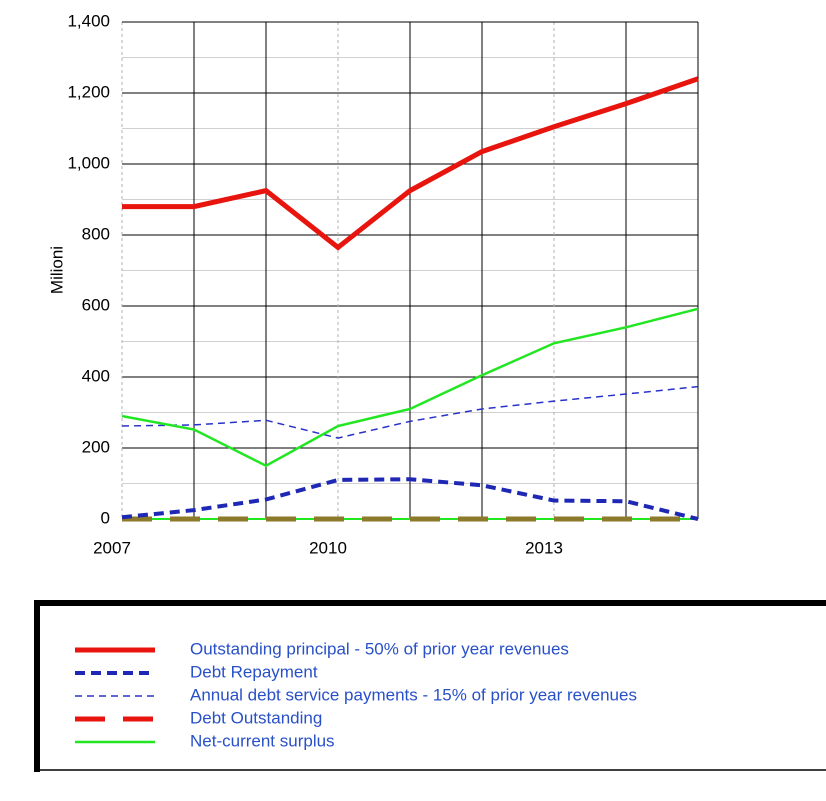 The height and width of the screenshot is (801, 826). I want to click on y-tick-label: 1,200, so click(88, 91).